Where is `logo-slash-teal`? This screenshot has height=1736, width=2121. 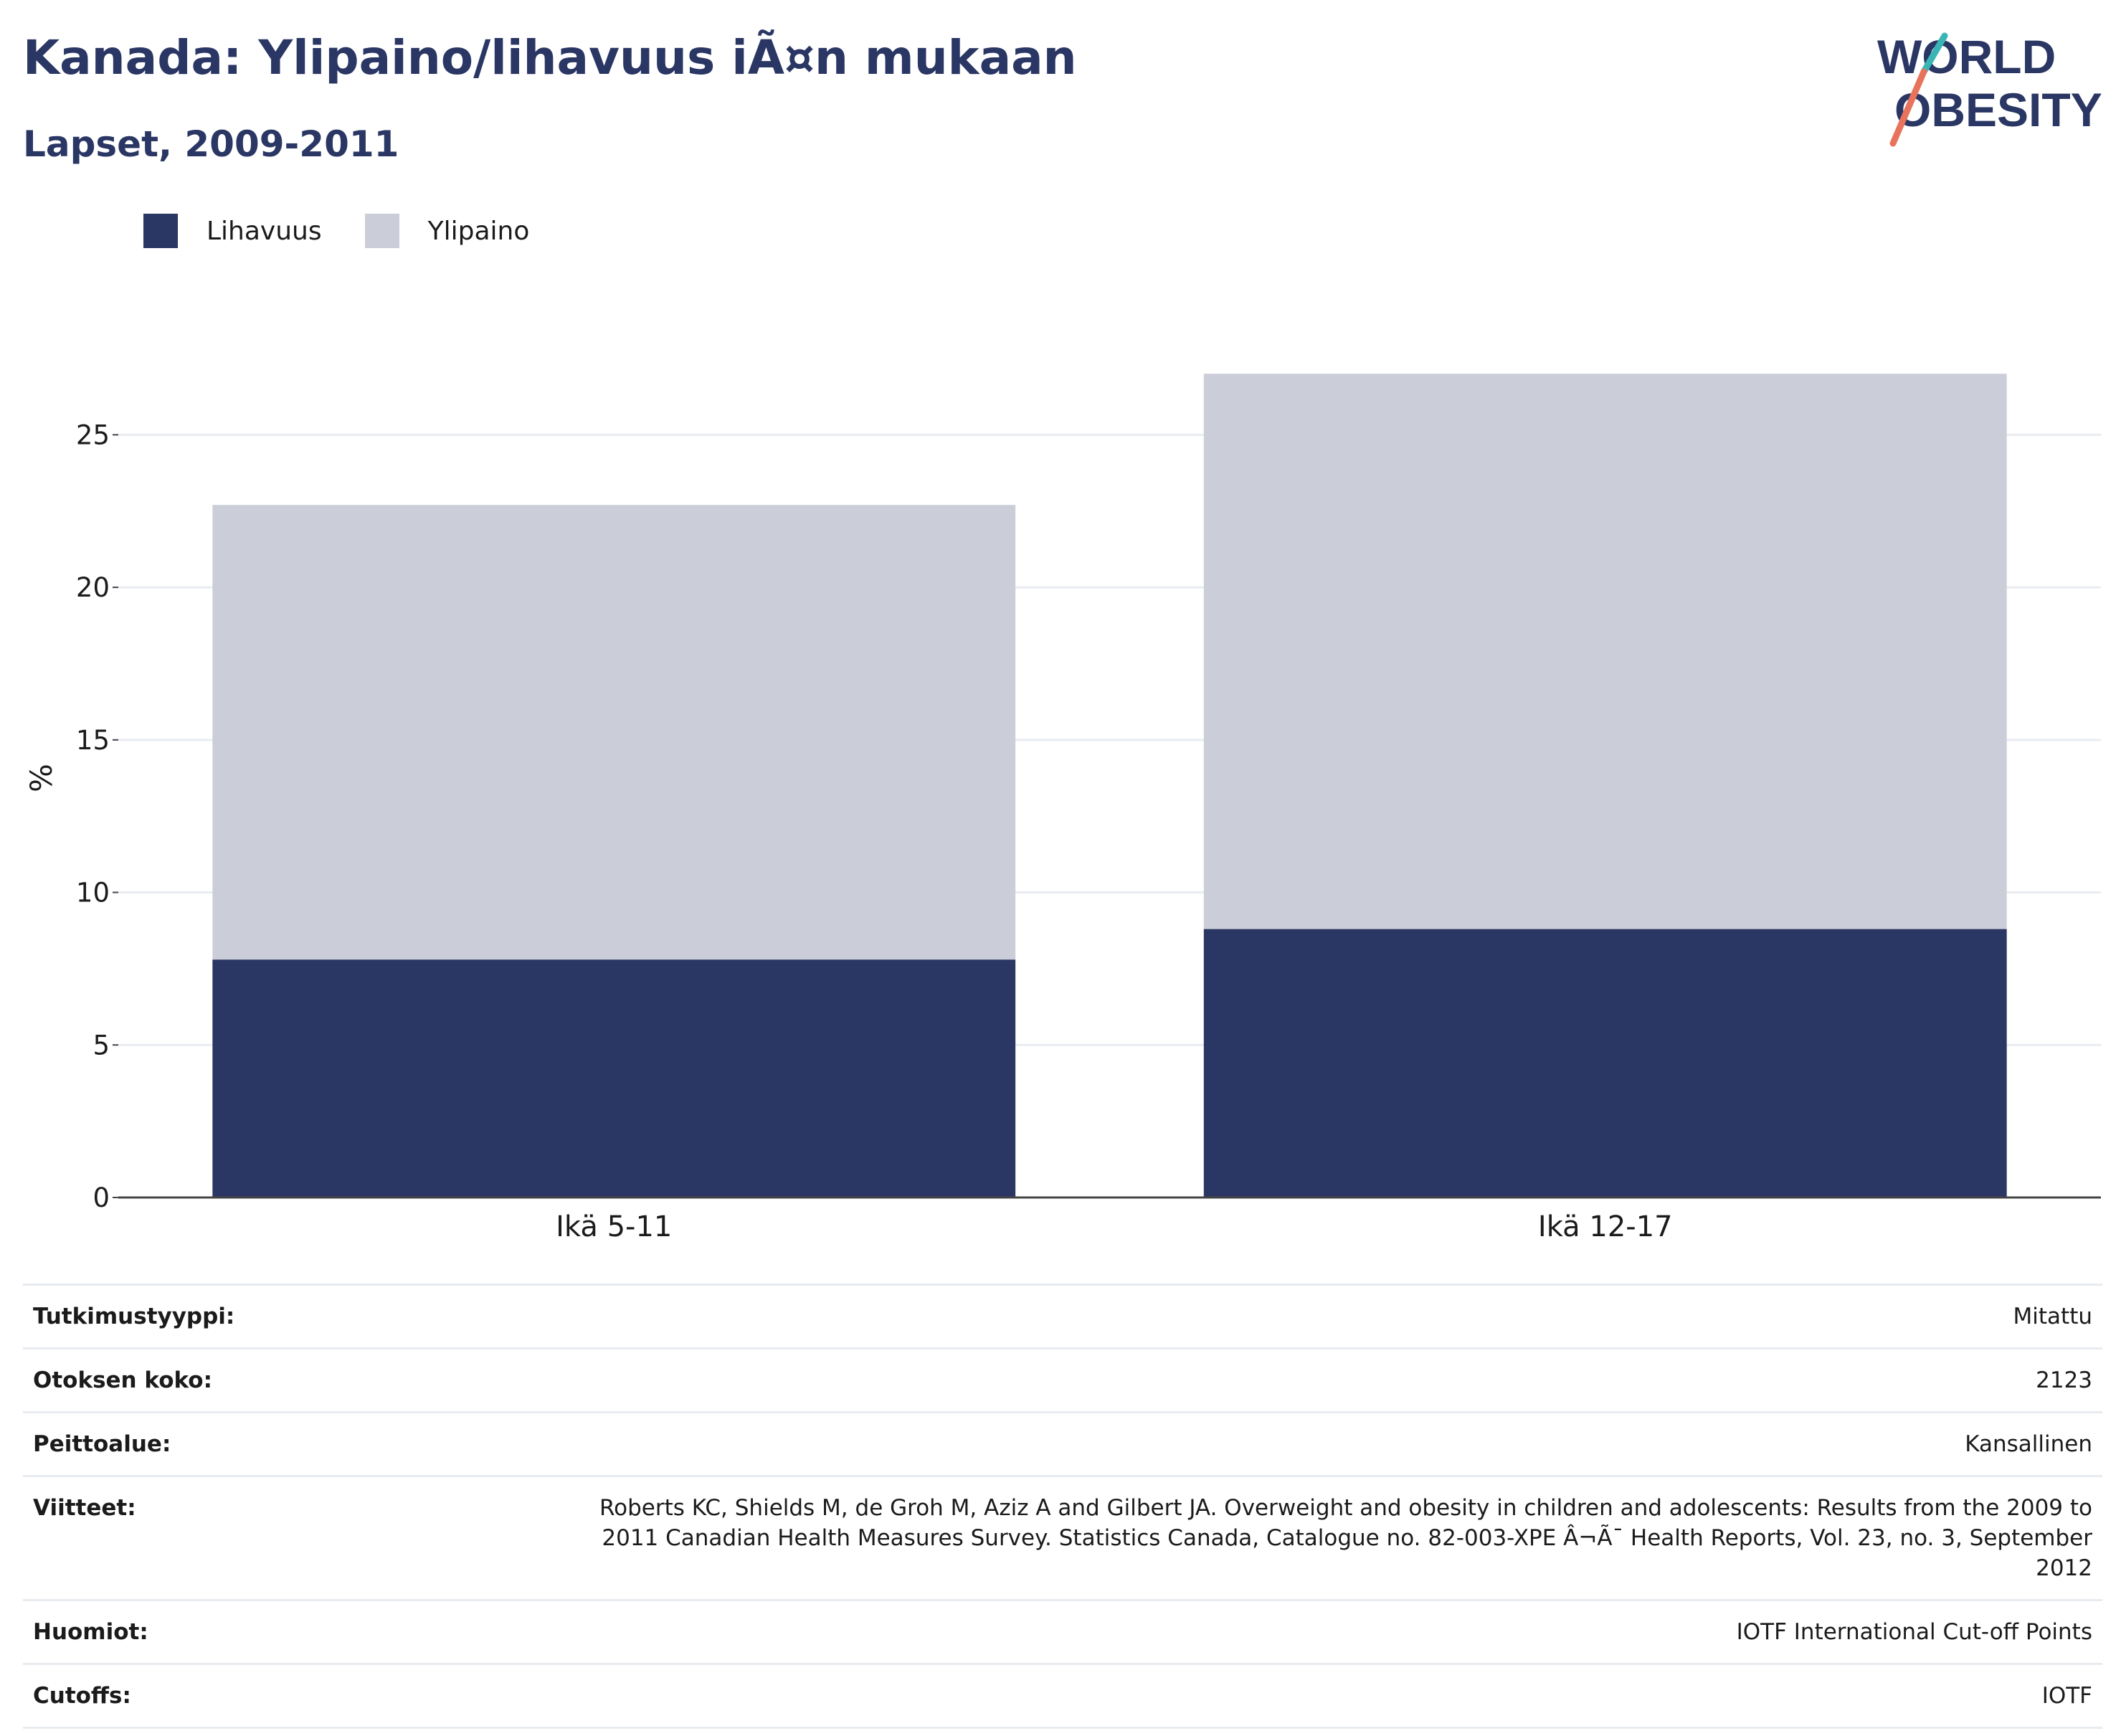
logo-slash-teal is located at coordinates (1934, 54).